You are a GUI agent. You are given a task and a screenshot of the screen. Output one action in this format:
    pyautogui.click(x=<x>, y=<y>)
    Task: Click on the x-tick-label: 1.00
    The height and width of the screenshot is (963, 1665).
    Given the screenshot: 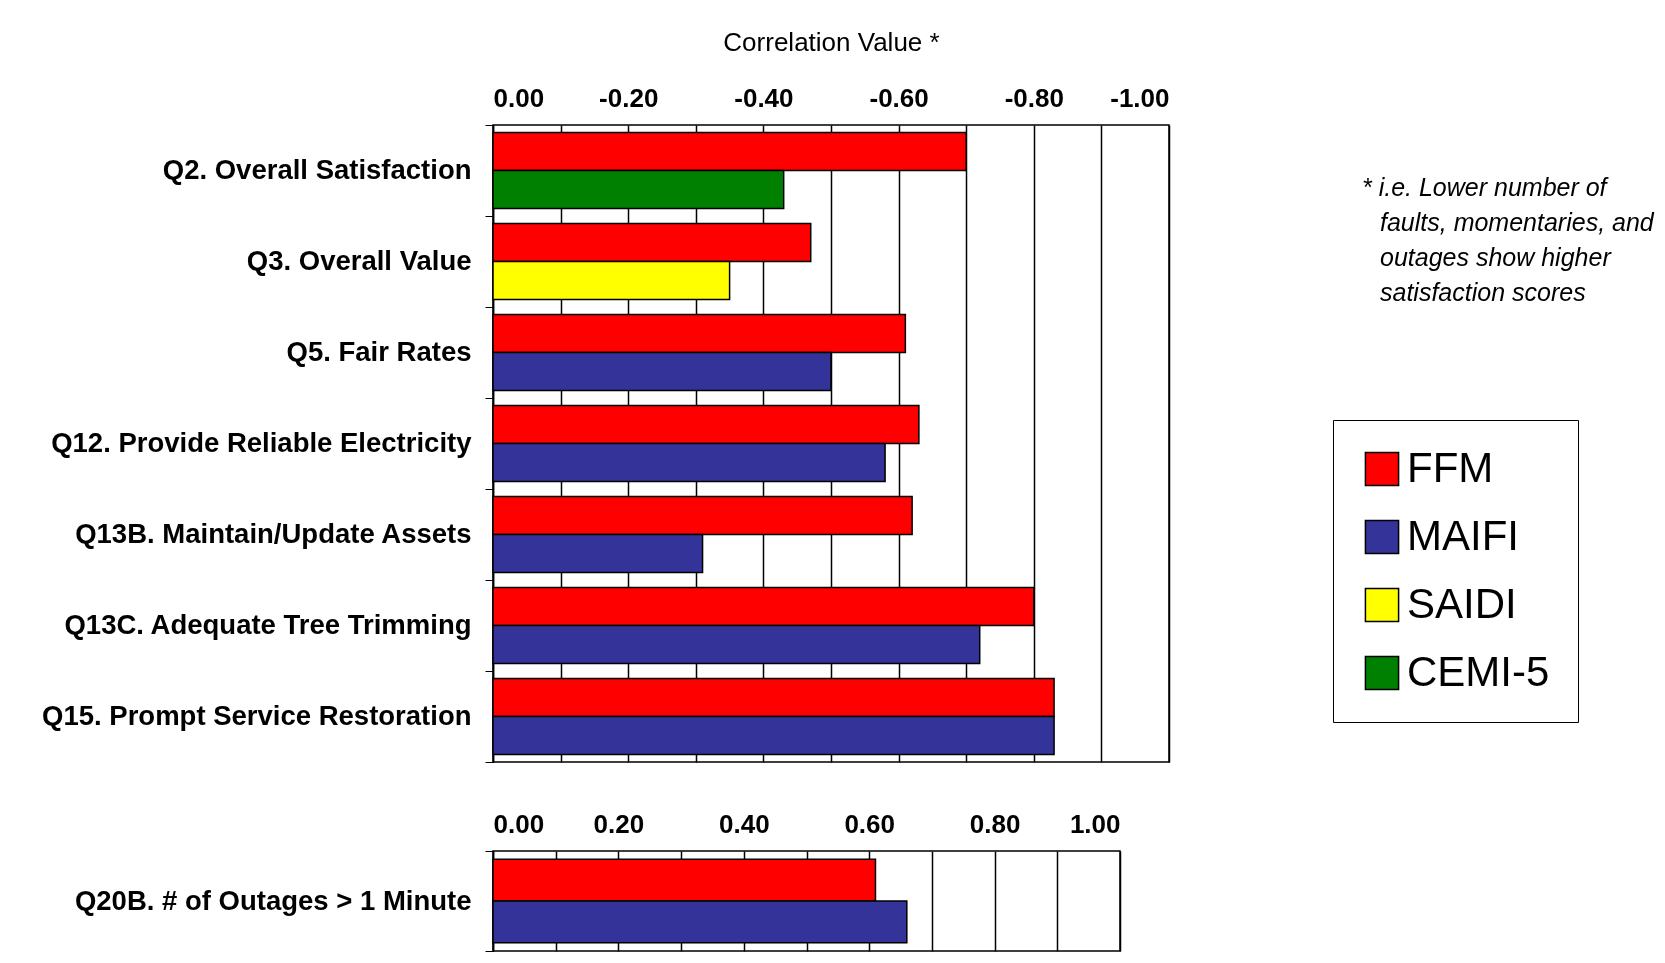 What is the action you would take?
    pyautogui.click(x=1095, y=823)
    